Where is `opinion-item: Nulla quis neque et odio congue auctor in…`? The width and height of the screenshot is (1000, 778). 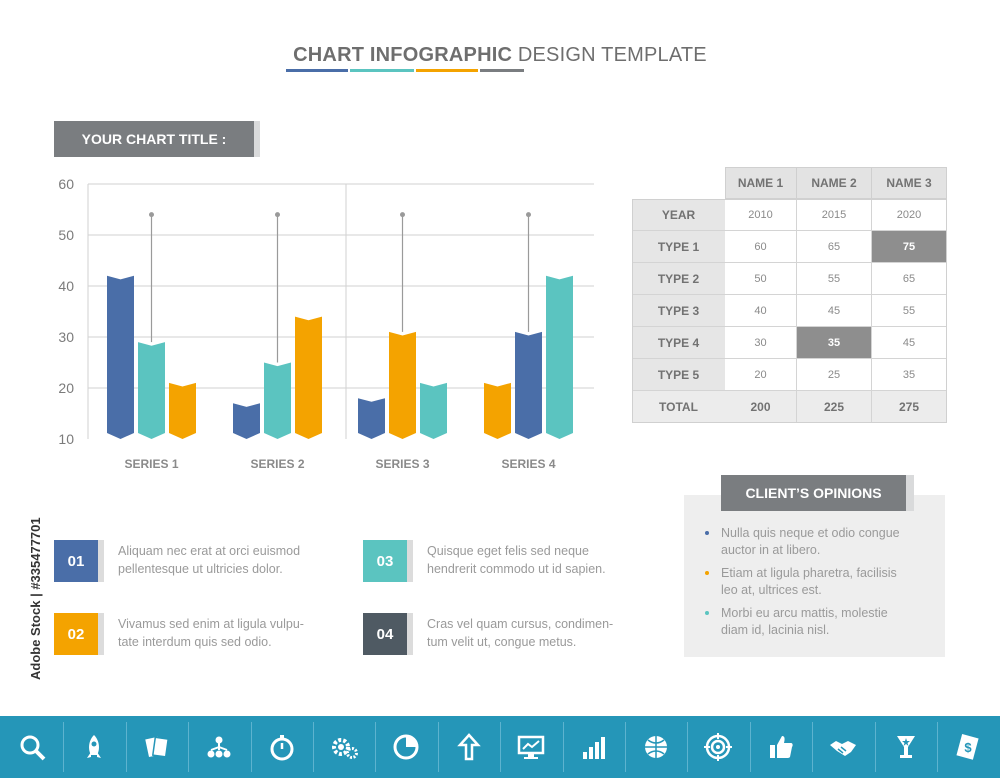
opinion-item: Nulla quis neque et odio congue auctor in… is located at coordinates (819, 542).